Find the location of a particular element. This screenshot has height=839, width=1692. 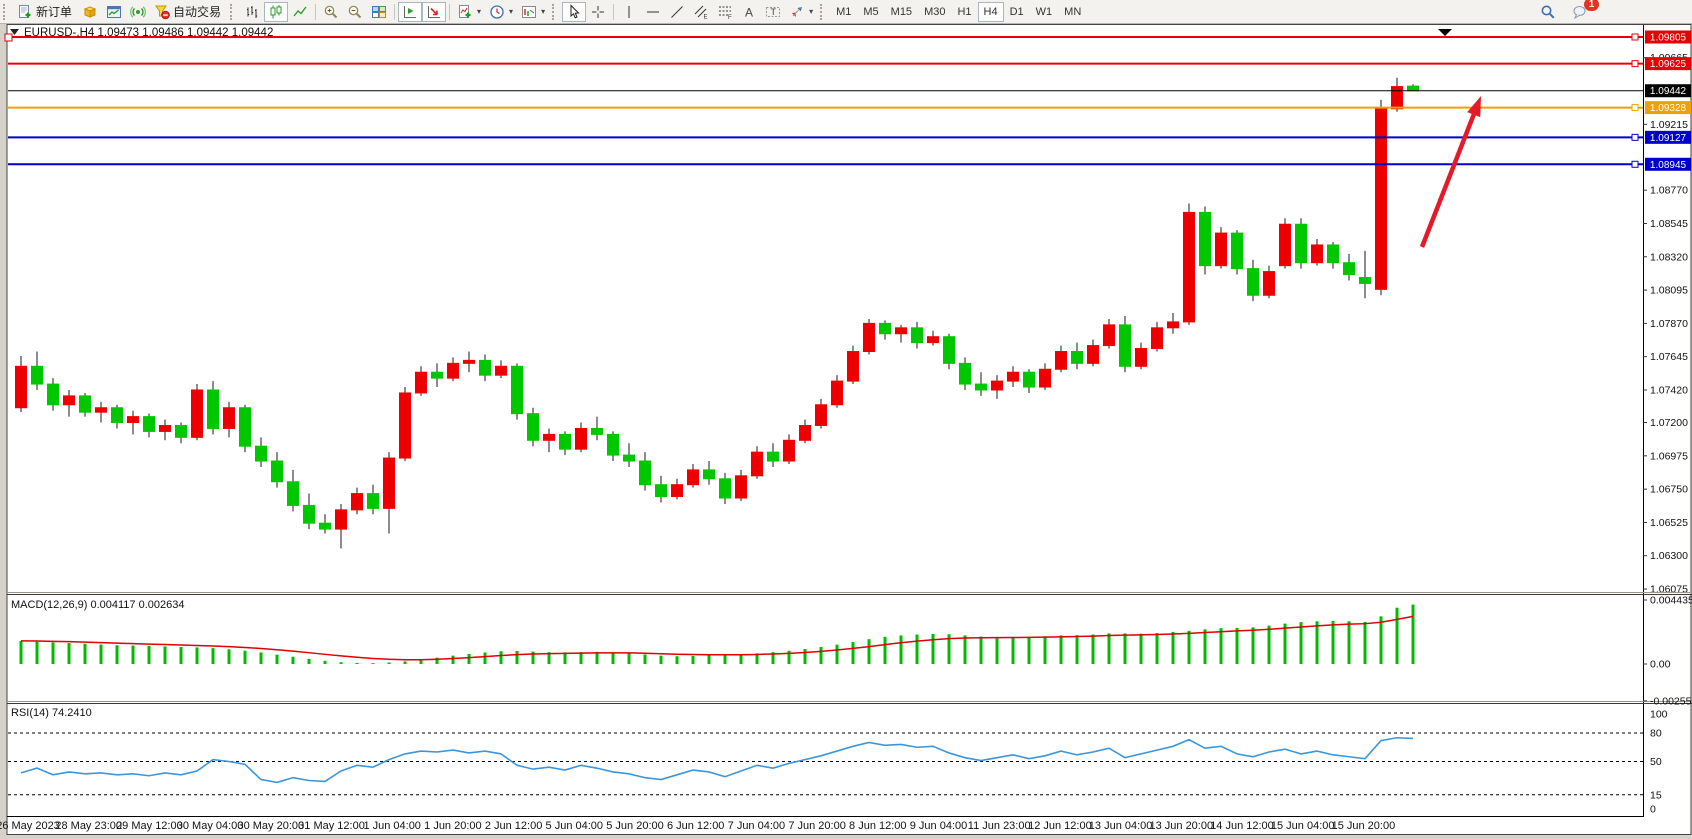

time-axis-label: 12 Jun 12:00 is located at coordinates (1060, 826).